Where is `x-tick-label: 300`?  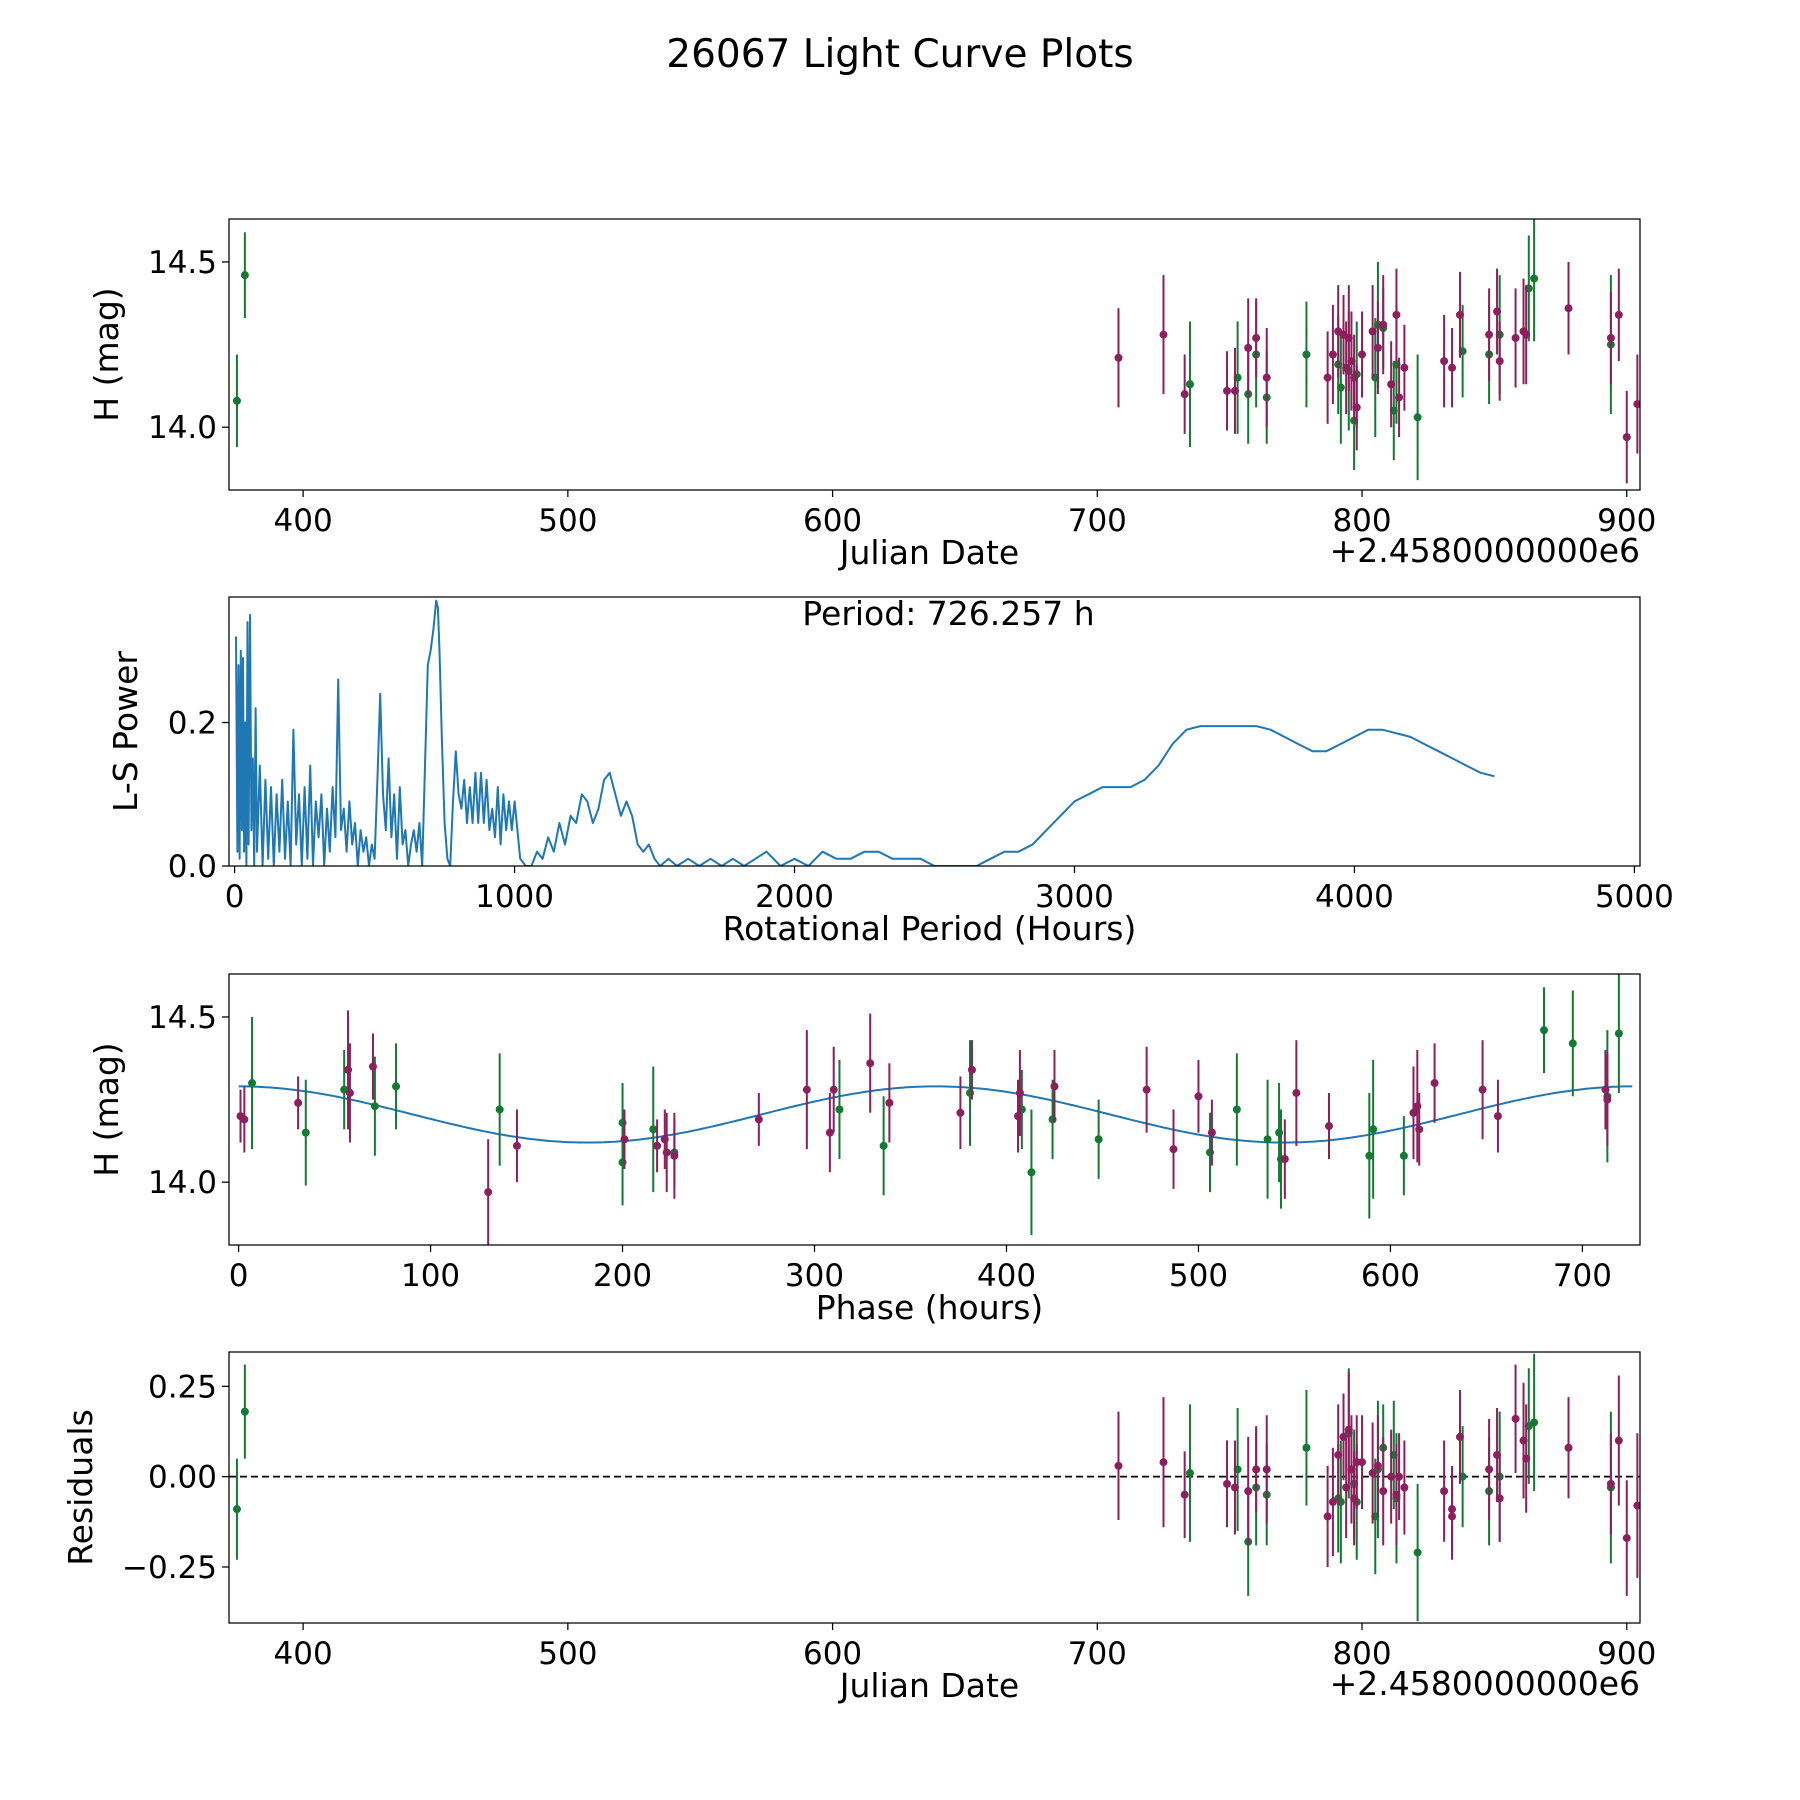
x-tick-label: 300 is located at coordinates (814, 1276).